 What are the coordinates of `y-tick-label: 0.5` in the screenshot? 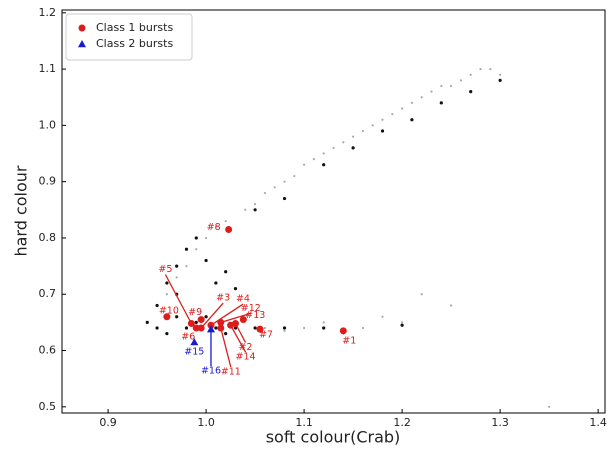 It's located at (48, 406).